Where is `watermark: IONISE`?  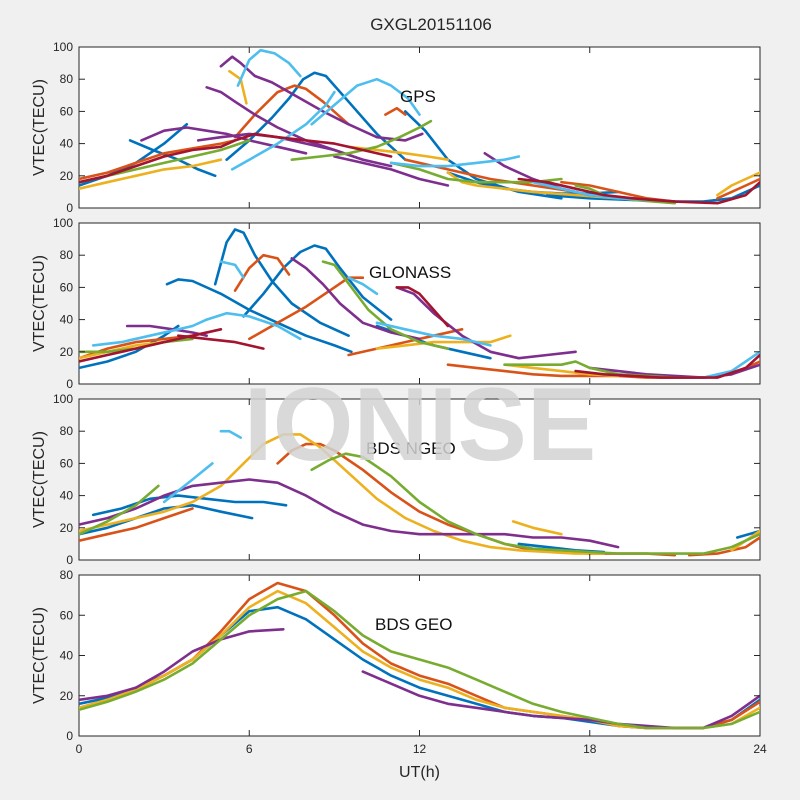
watermark: IONISE is located at coordinates (420, 425).